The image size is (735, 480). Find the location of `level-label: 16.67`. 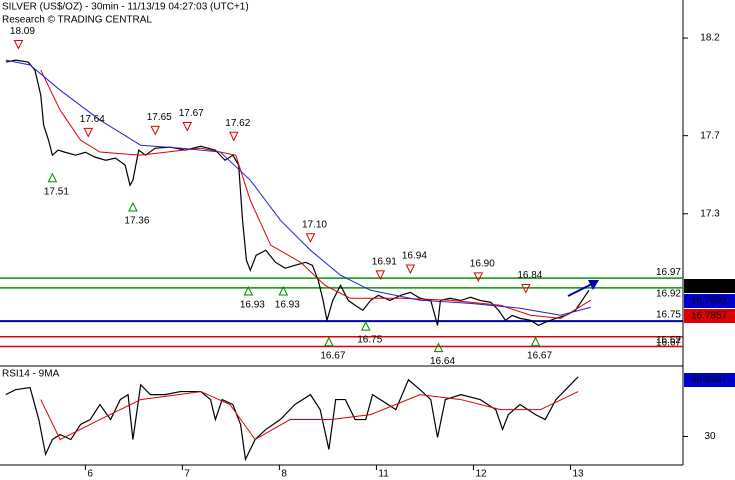

level-label: 16.67 is located at coordinates (668, 342).